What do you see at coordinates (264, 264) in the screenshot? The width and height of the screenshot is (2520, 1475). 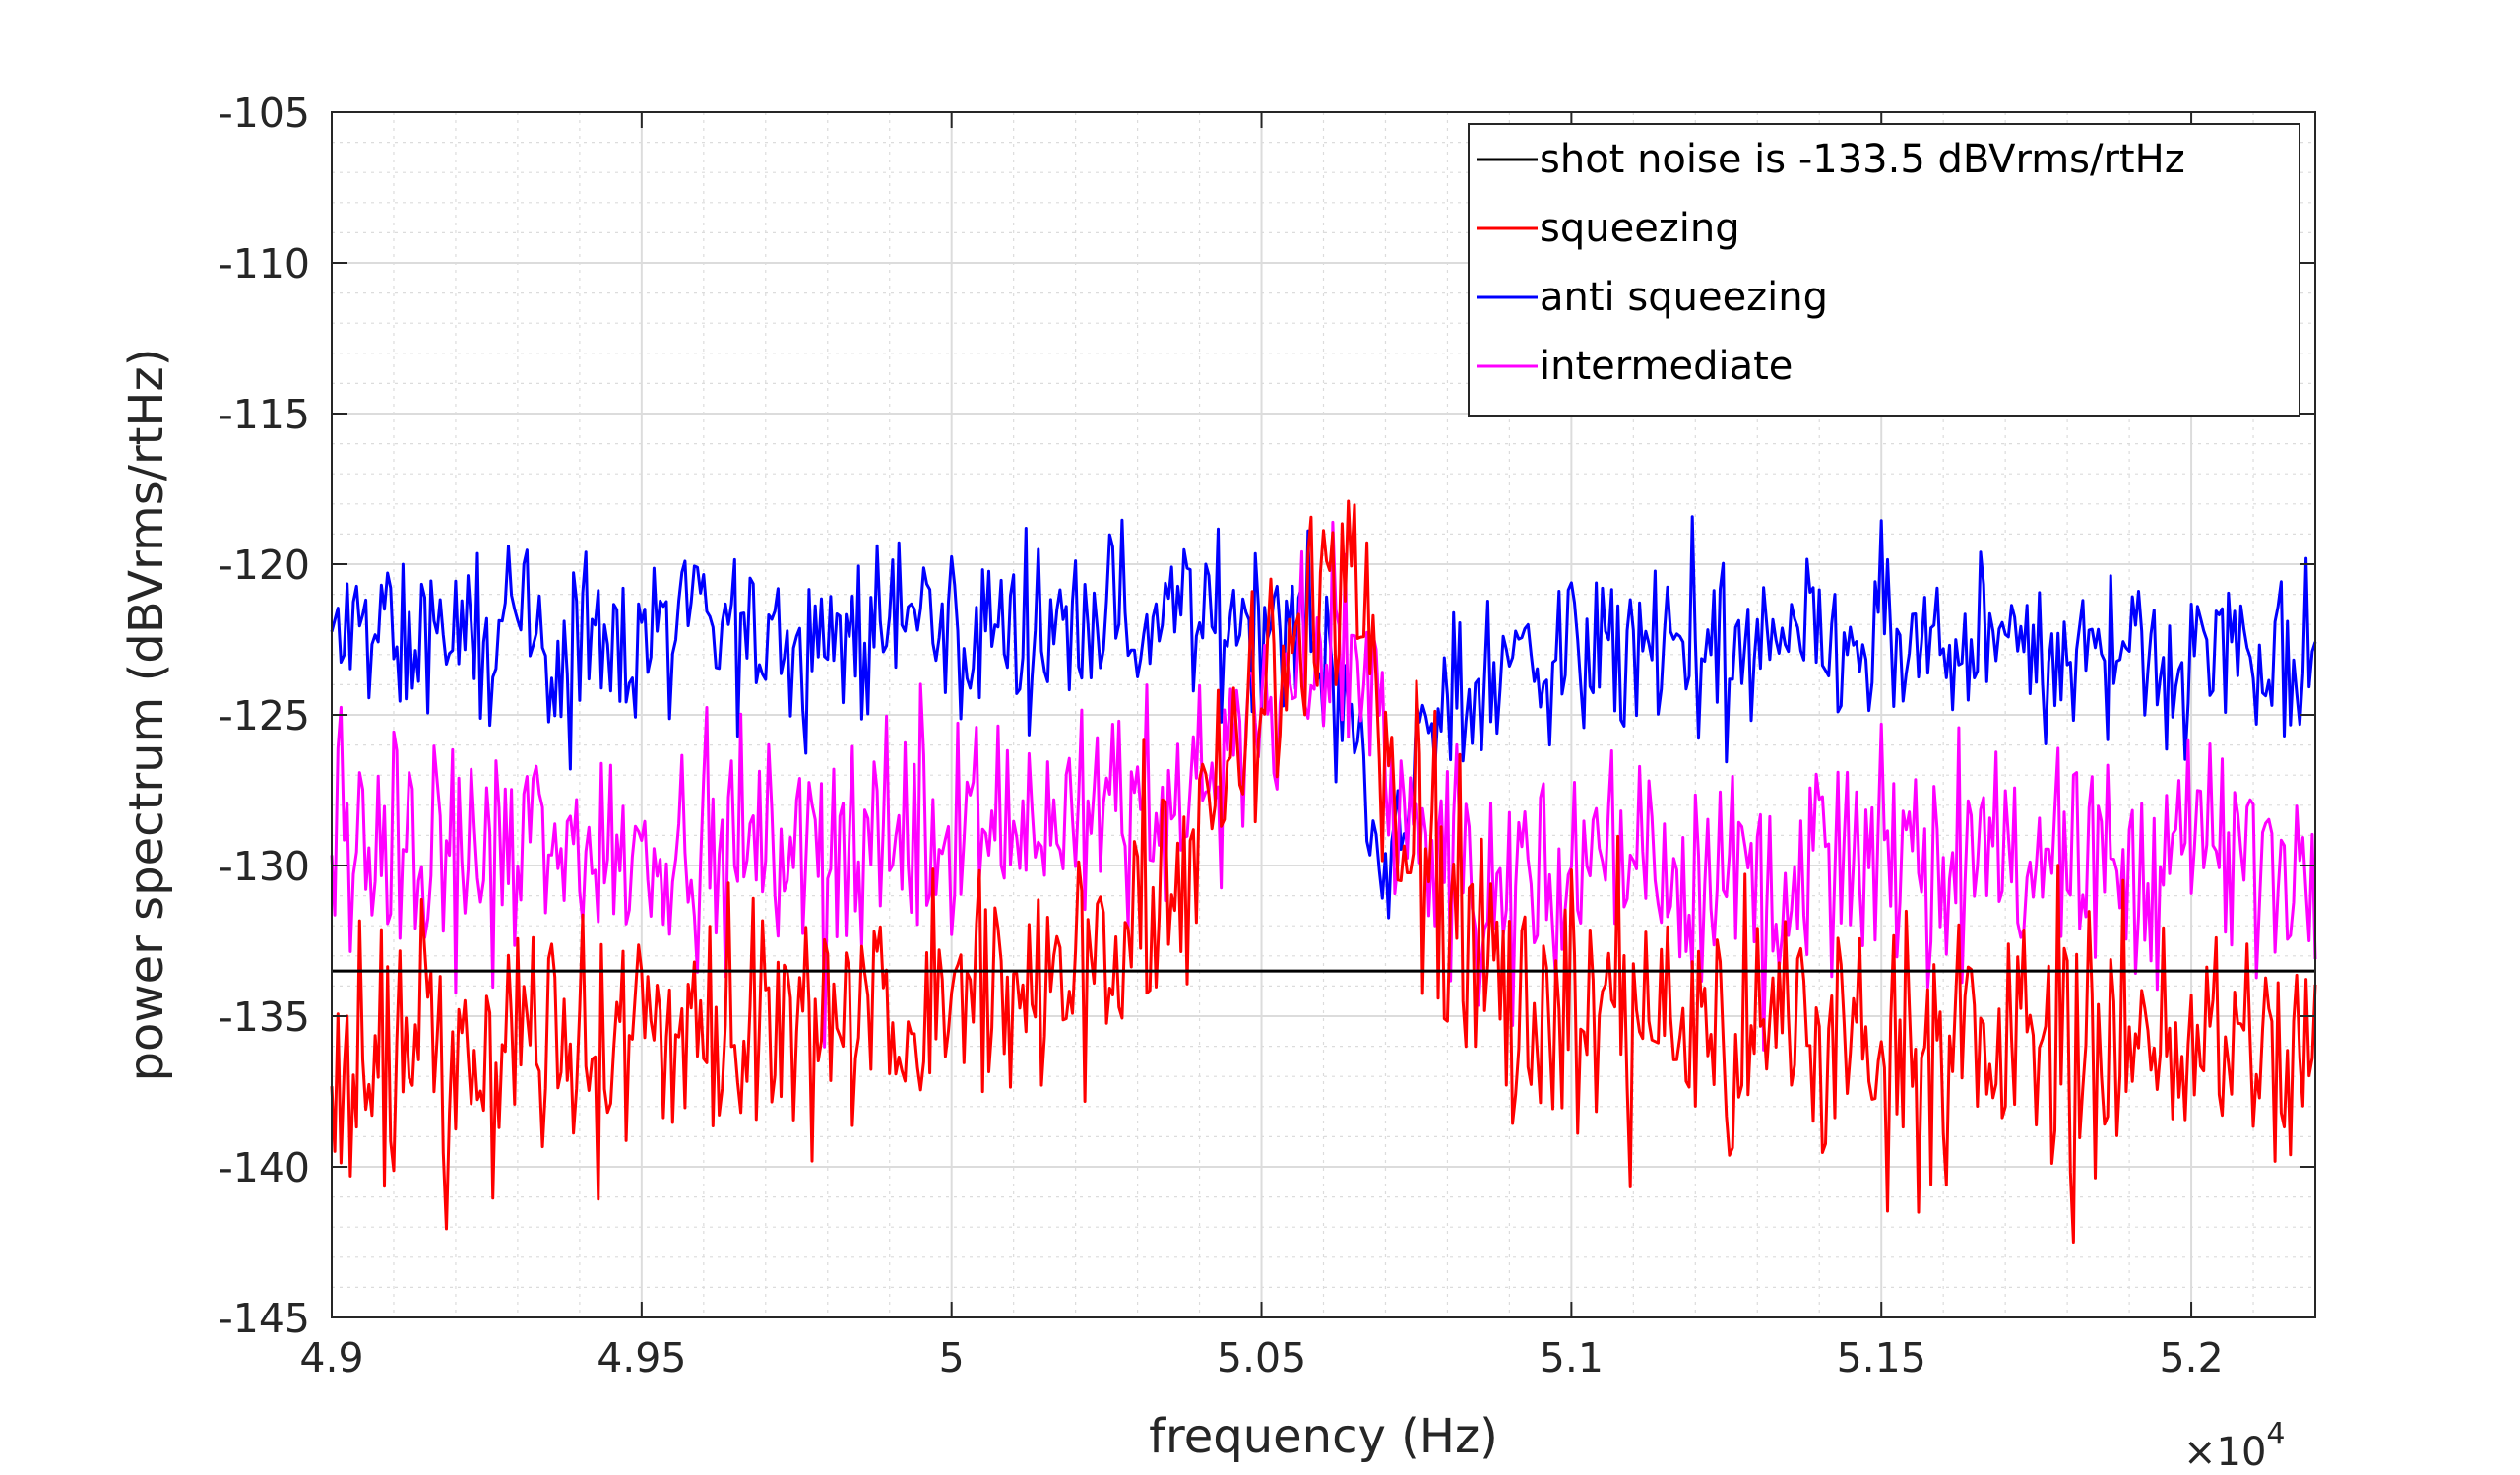 I see `y-tick-label: -110` at bounding box center [264, 264].